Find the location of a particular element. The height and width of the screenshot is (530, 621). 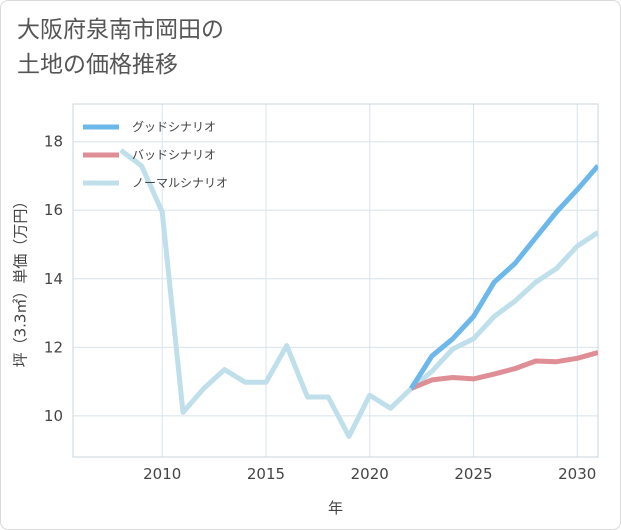

x-axis-label: 年 is located at coordinates (335, 508).